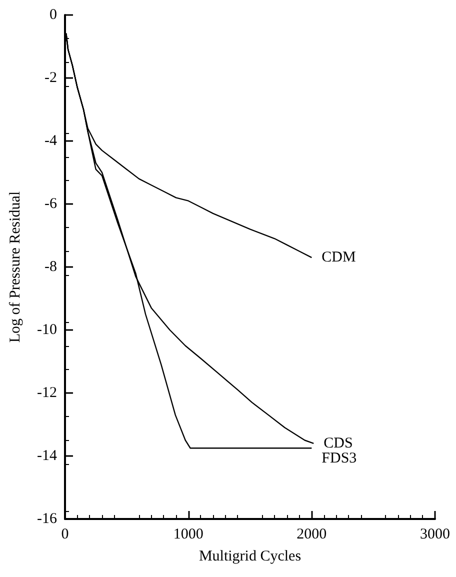 The image size is (456, 577). Describe the element at coordinates (188, 534) in the screenshot. I see `x-tick-label: 1000` at that location.